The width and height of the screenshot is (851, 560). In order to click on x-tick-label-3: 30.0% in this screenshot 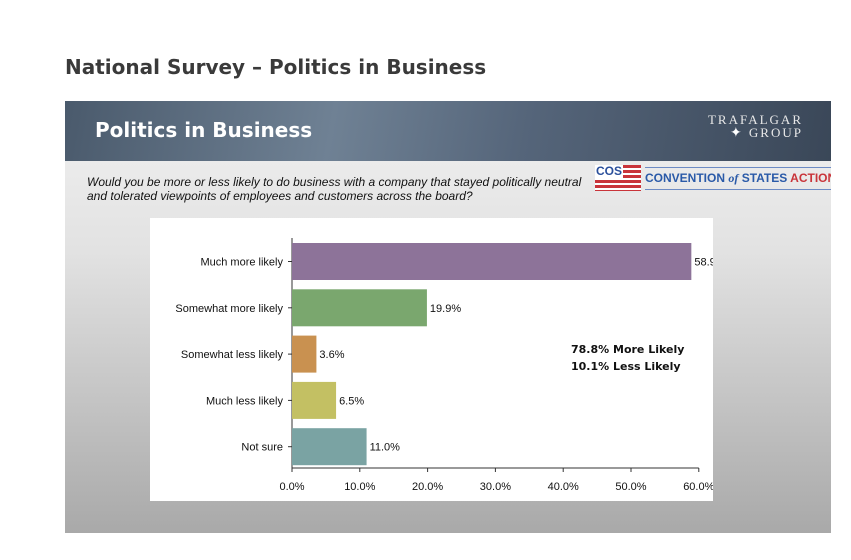, I will do `click(495, 487)`.